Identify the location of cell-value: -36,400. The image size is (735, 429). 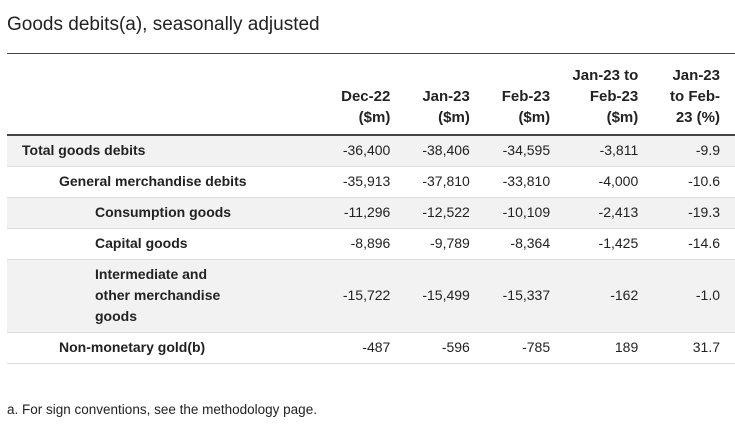
(354, 151).